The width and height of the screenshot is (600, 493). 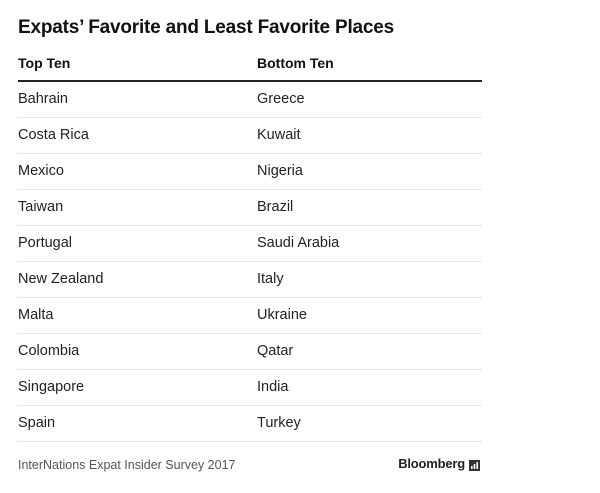 What do you see at coordinates (273, 387) in the screenshot?
I see `bottom-ten-cell: India` at bounding box center [273, 387].